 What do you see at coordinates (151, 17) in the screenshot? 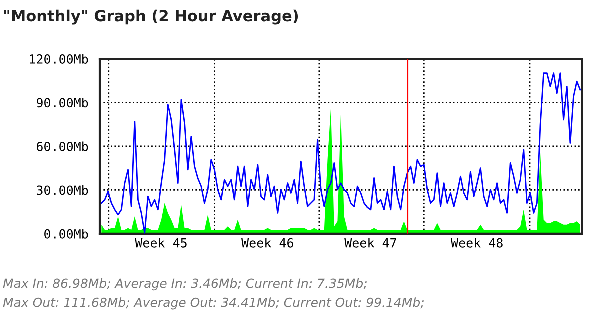
I see `chart-title: "Monthly" Graph (2 Hour Average)` at bounding box center [151, 17].